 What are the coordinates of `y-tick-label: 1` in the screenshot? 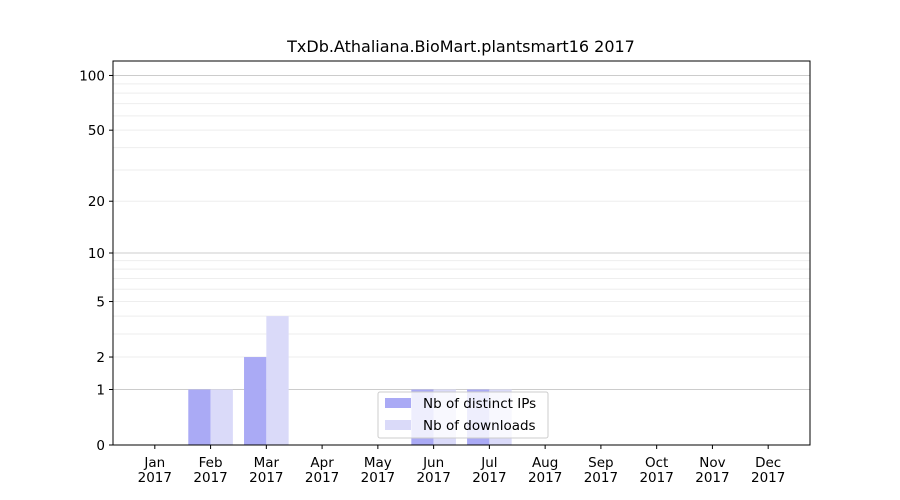 It's located at (100, 390).